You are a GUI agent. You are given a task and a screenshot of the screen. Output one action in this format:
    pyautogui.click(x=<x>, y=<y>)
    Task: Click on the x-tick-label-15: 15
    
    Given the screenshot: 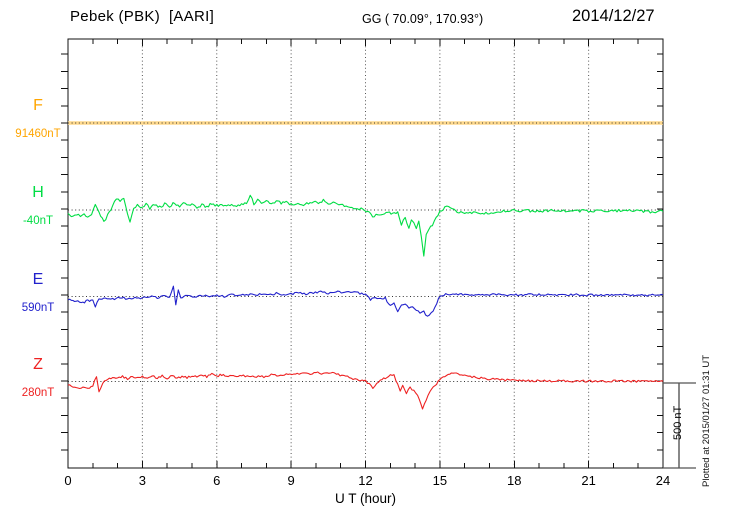 What is the action you would take?
    pyautogui.click(x=440, y=480)
    